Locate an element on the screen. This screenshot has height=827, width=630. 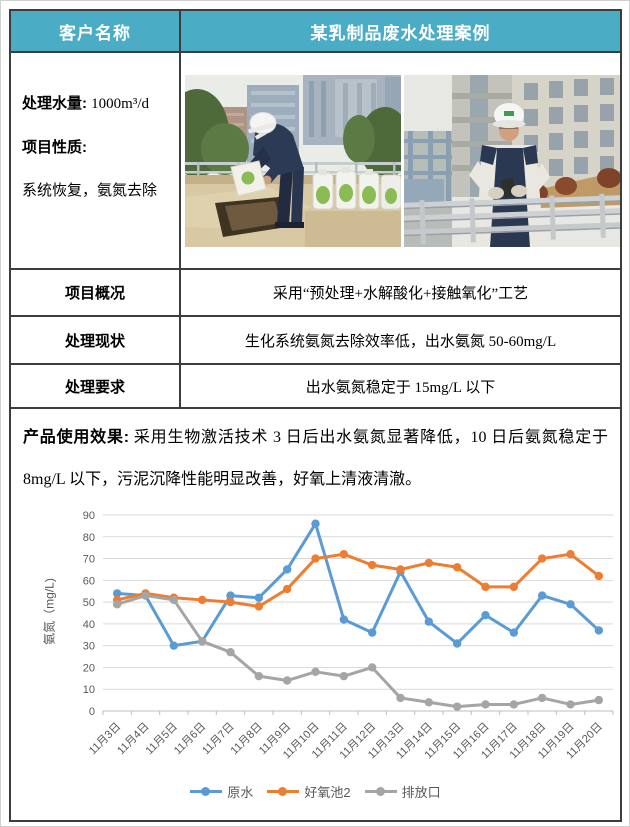
y-axis-title: 氨氮（mg/L) is located at coordinates (49, 611).